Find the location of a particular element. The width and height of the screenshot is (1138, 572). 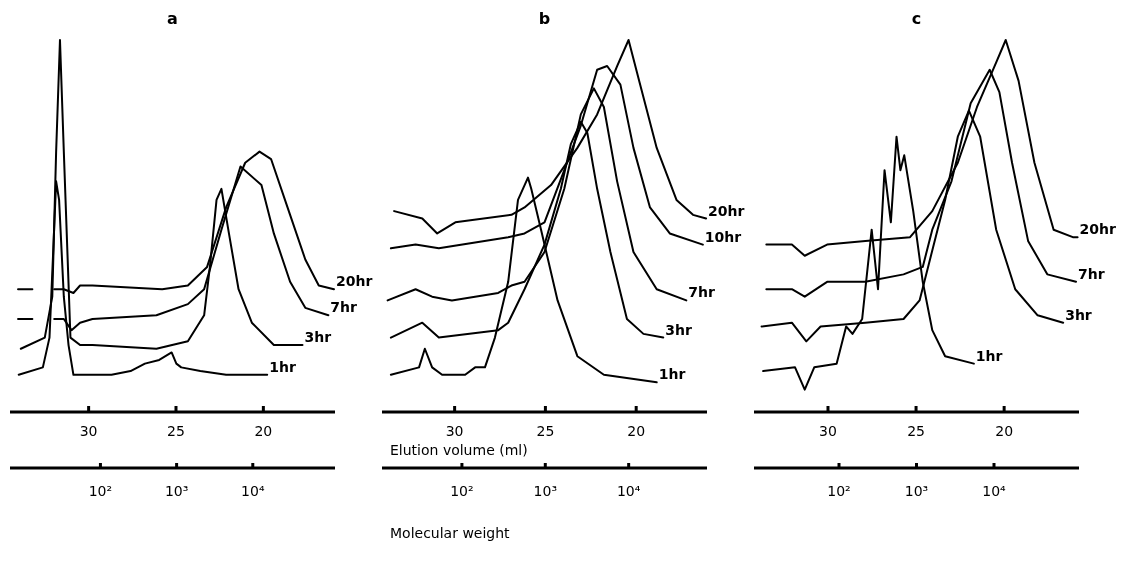

x2-axis-title: Molecular weight is located at coordinates (450, 533).